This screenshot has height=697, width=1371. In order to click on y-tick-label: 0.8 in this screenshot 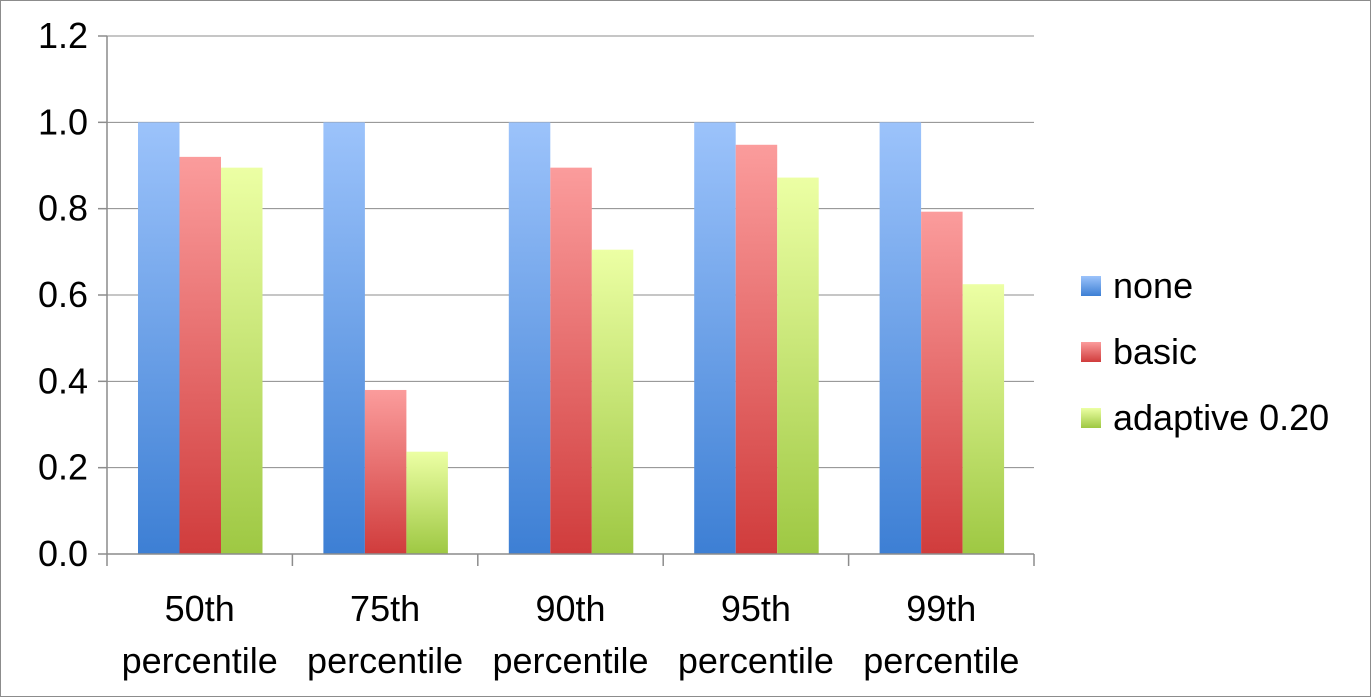, I will do `click(63, 208)`.